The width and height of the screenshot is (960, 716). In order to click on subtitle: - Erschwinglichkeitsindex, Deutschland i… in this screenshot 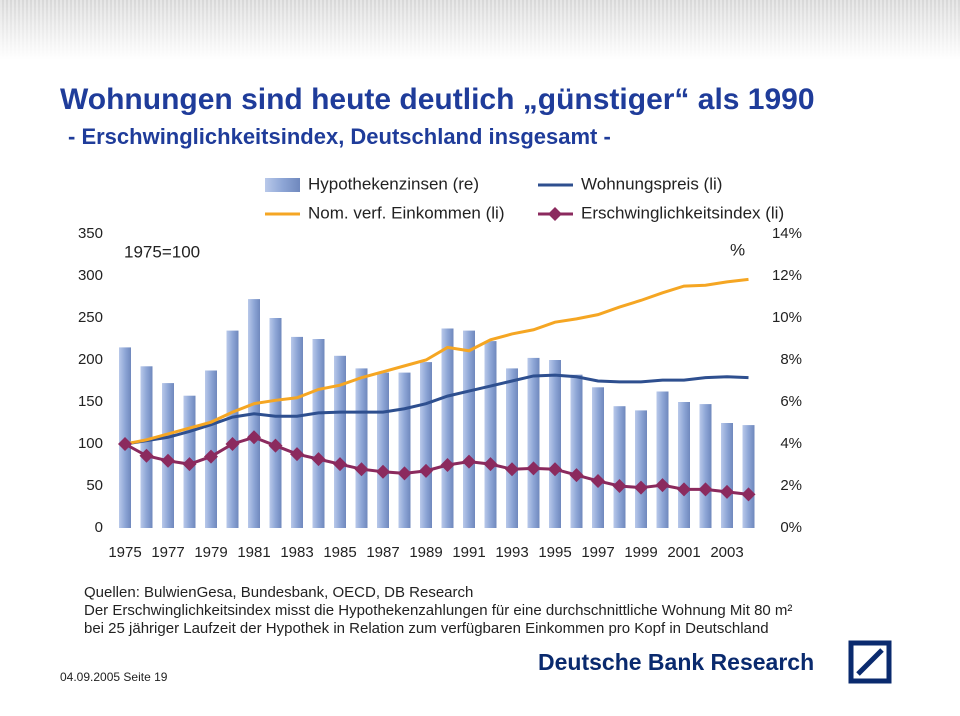, I will do `click(339, 136)`.